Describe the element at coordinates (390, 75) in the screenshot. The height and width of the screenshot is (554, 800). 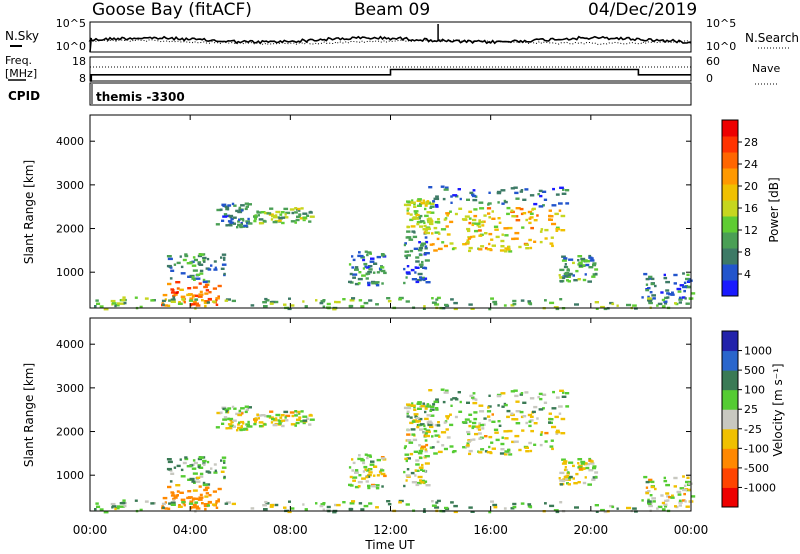
I see `frequency-line` at that location.